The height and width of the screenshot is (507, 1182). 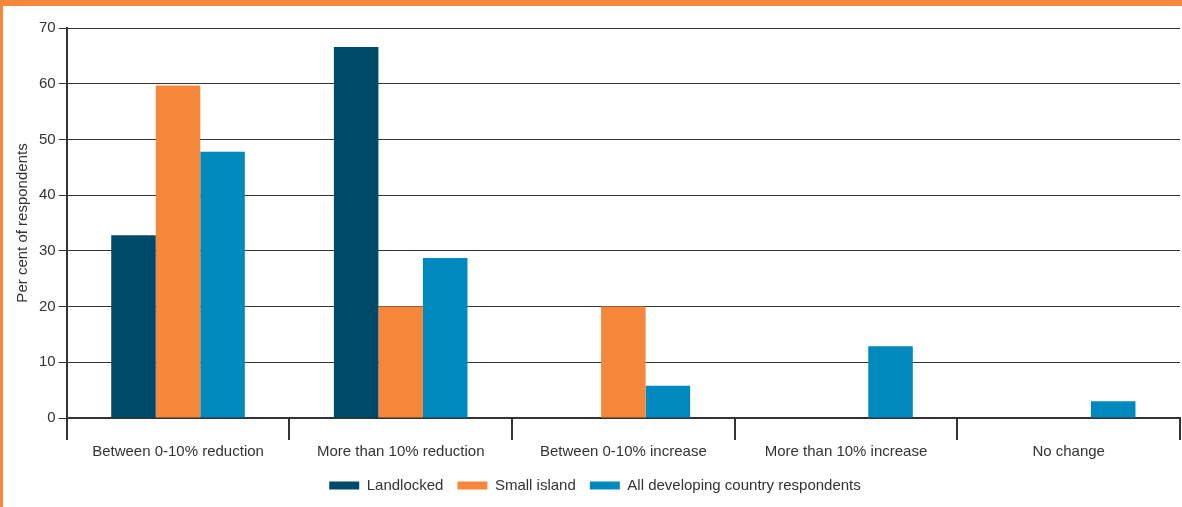 What do you see at coordinates (1068, 451) in the screenshot?
I see `x-tick-label: No change` at bounding box center [1068, 451].